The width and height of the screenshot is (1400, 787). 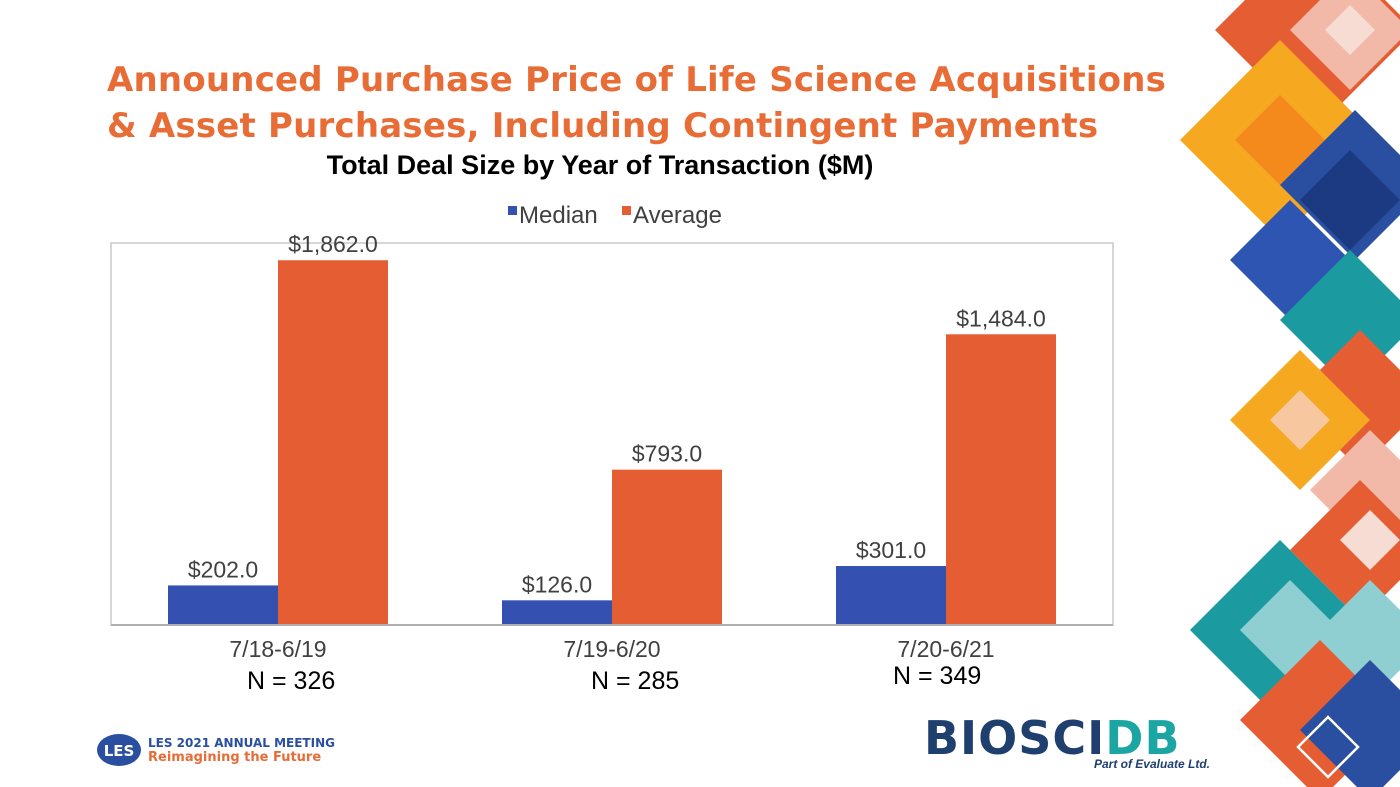 I want to click on legend-label-average: Average, so click(x=677, y=215).